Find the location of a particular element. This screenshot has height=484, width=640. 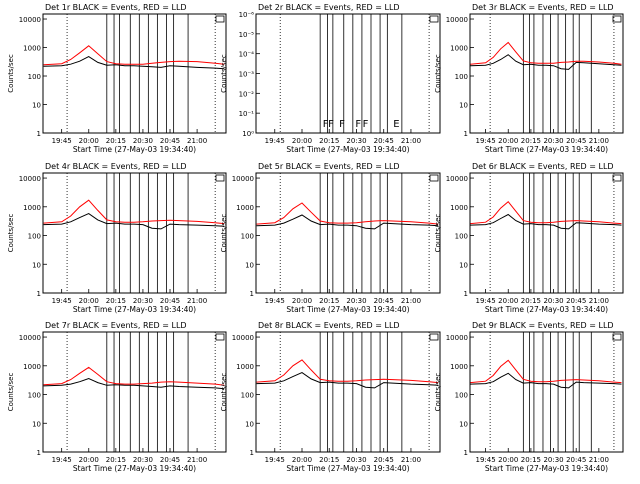

y-tick-label: 10⁻⁶ is located at coordinates (247, 15).